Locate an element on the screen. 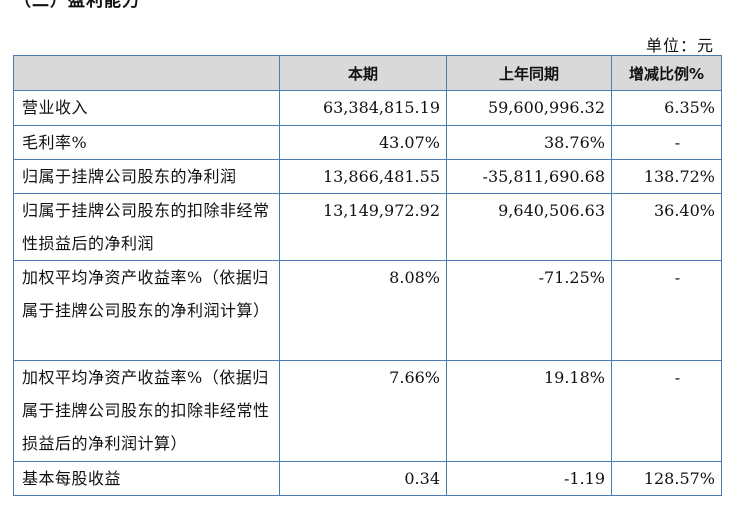 The image size is (732, 511). previous-value: 38.76% is located at coordinates (529, 142).